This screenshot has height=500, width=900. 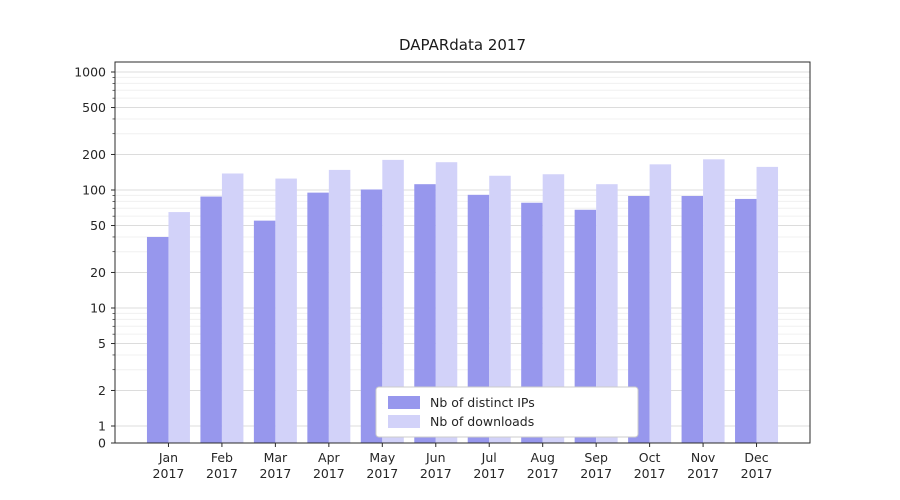 What do you see at coordinates (339, 306) in the screenshot?
I see `bar-downloads-apr` at bounding box center [339, 306].